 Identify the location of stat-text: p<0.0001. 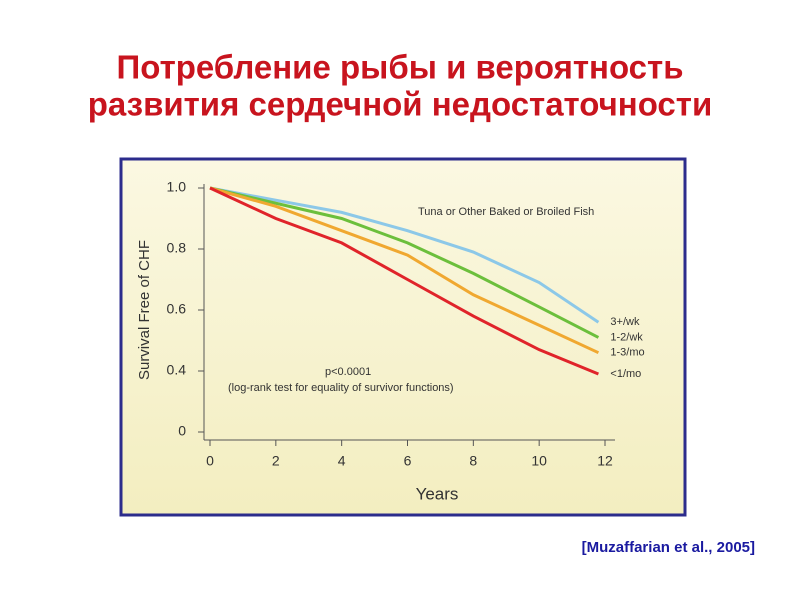
(348, 372).